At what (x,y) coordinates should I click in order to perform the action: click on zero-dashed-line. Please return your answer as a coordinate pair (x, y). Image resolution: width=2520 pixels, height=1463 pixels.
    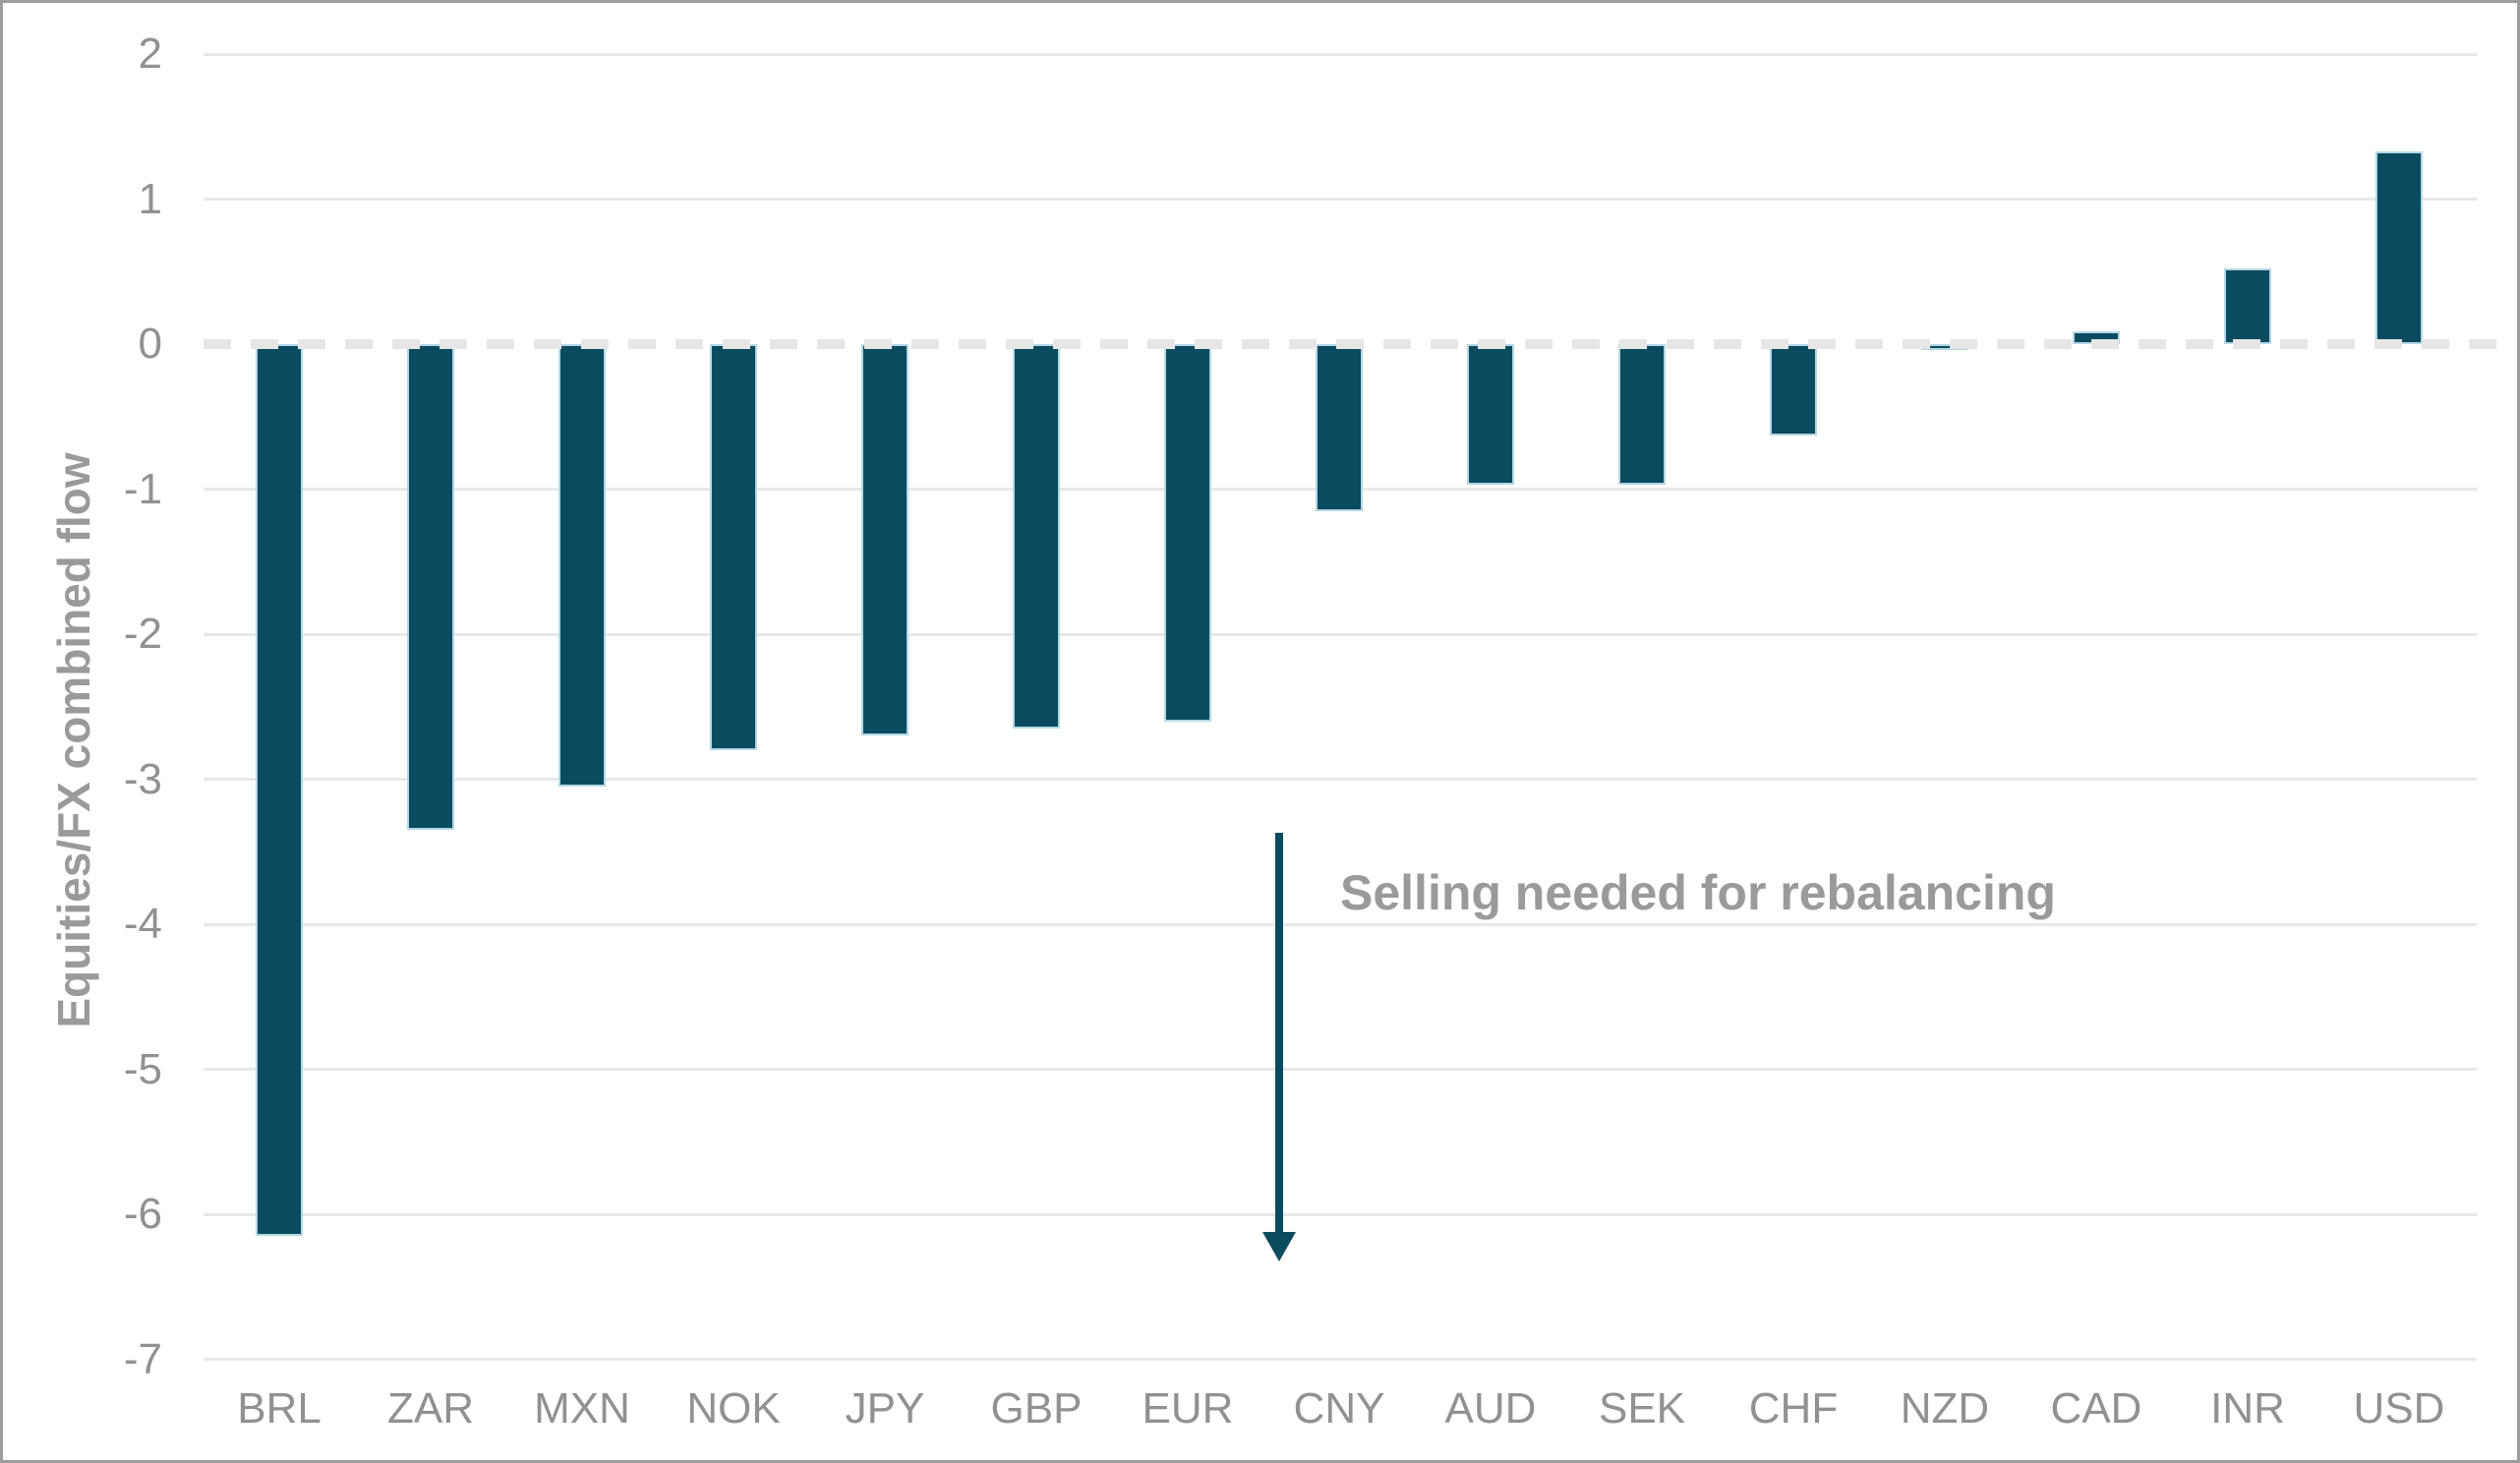
    Looking at the image, I should click on (1353, 344).